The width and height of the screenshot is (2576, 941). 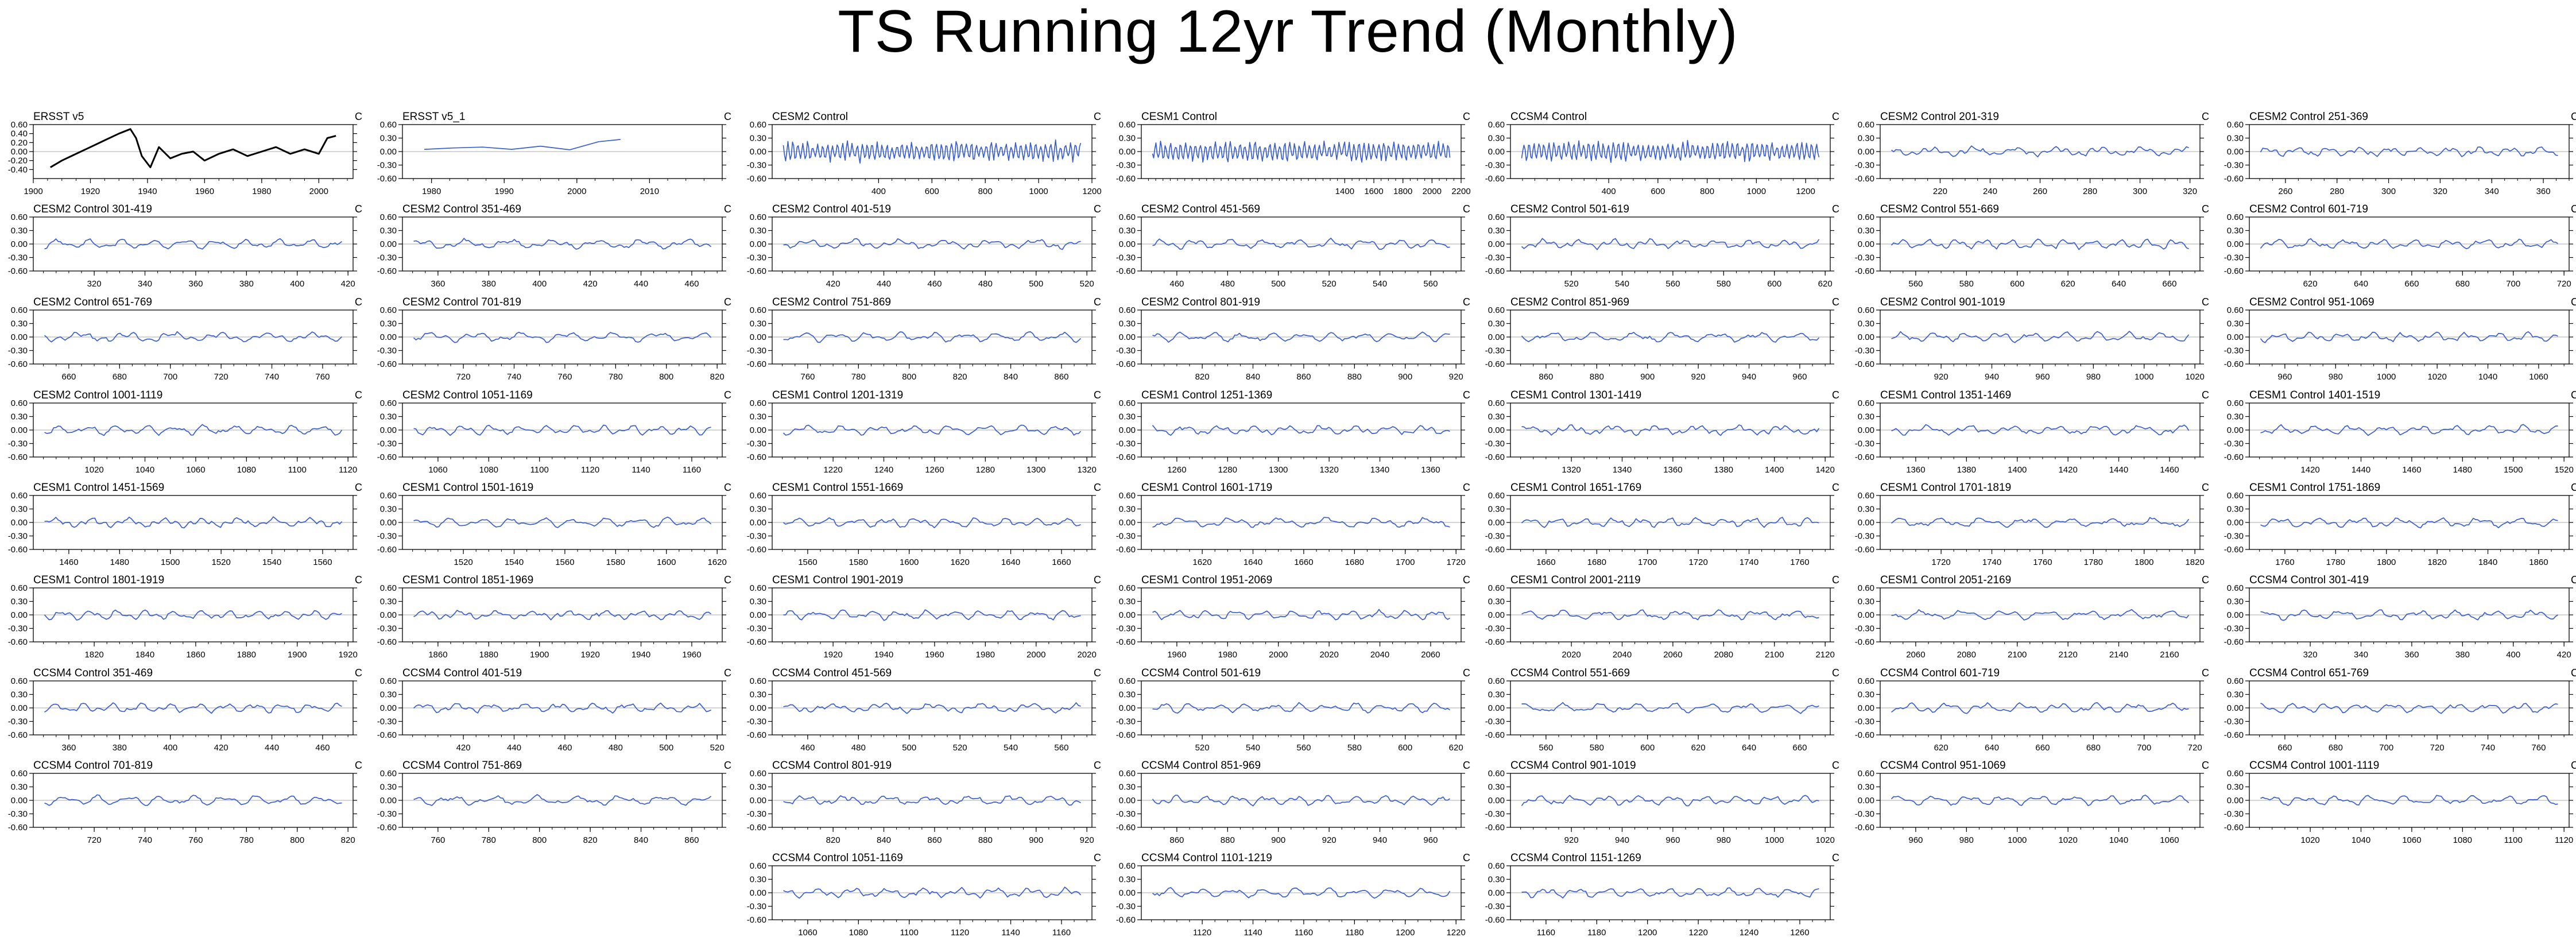 I want to click on x-tick-label: 340, so click(x=2492, y=191).